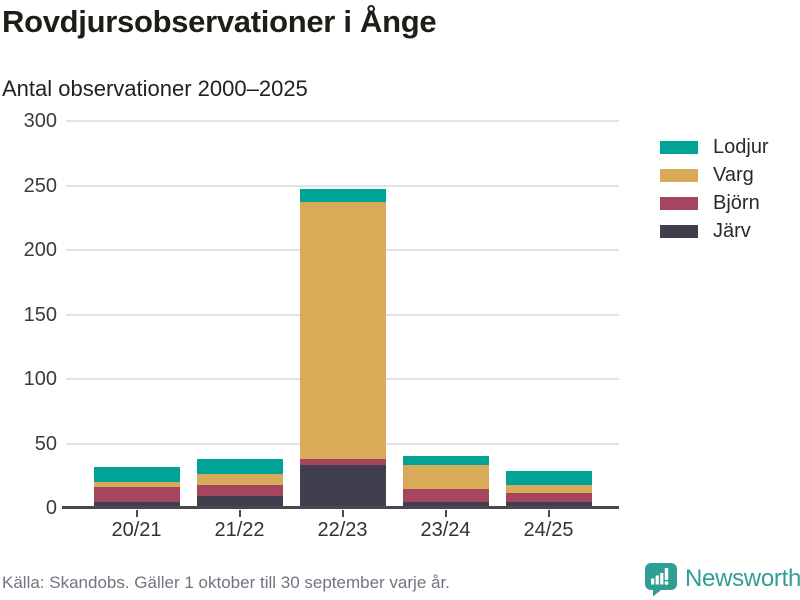 This screenshot has height=600, width=800. What do you see at coordinates (741, 147) in the screenshot?
I see `legend-label-lodjur: Lodjur` at bounding box center [741, 147].